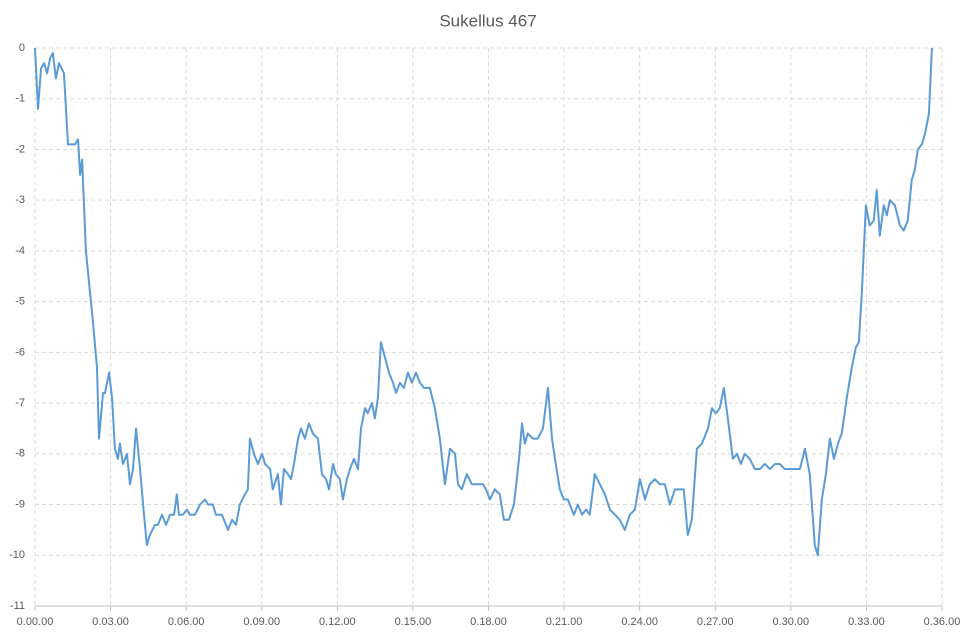 Image resolution: width=976 pixels, height=638 pixels. Describe the element at coordinates (790, 622) in the screenshot. I see `x-tick-label: 0.30.00` at that location.